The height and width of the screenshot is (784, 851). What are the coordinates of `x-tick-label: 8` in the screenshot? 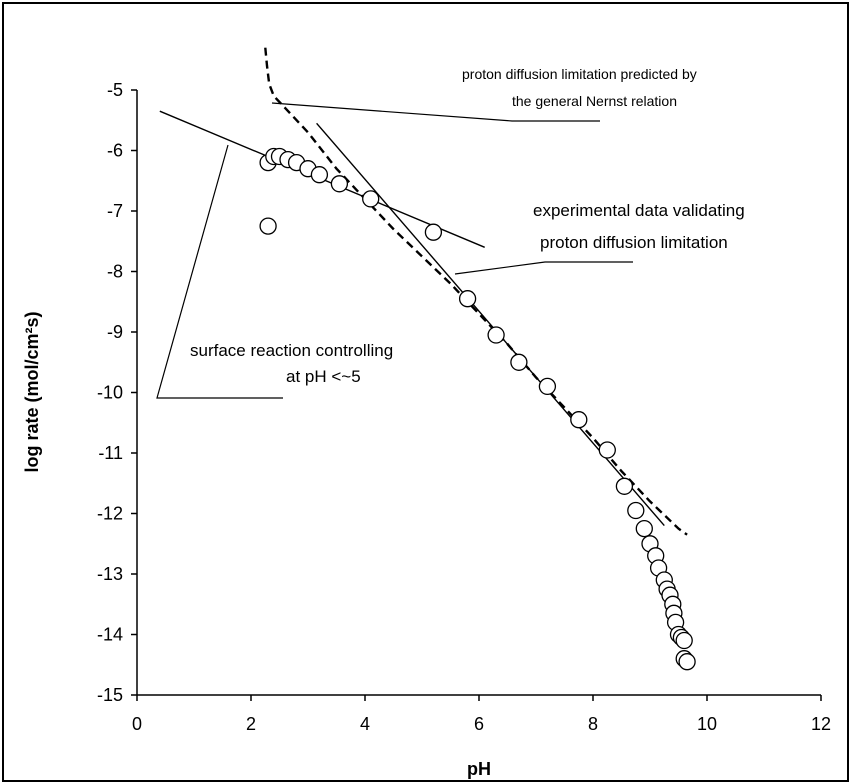 It's located at (593, 724).